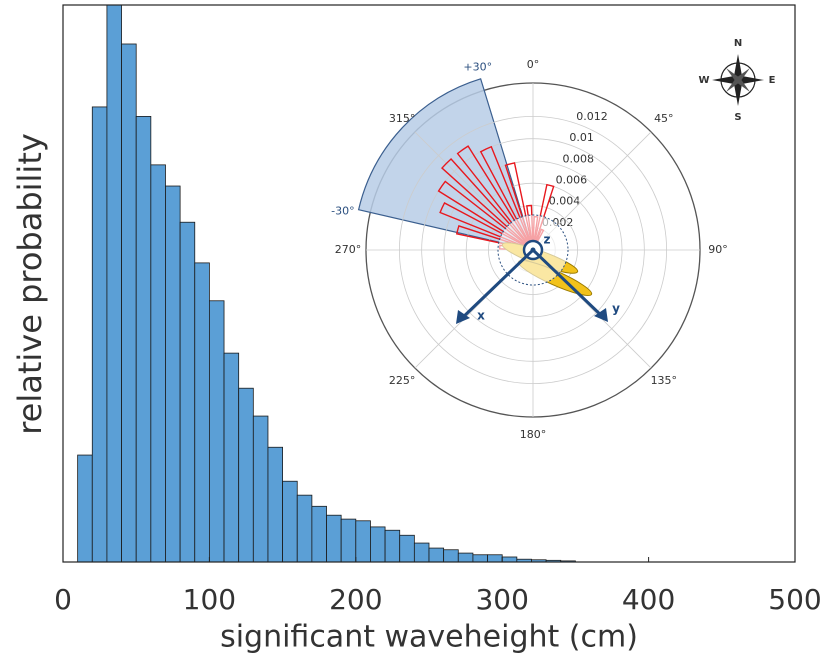  Describe the element at coordinates (477, 66) in the screenshot. I see `sector-label: +30°` at that location.